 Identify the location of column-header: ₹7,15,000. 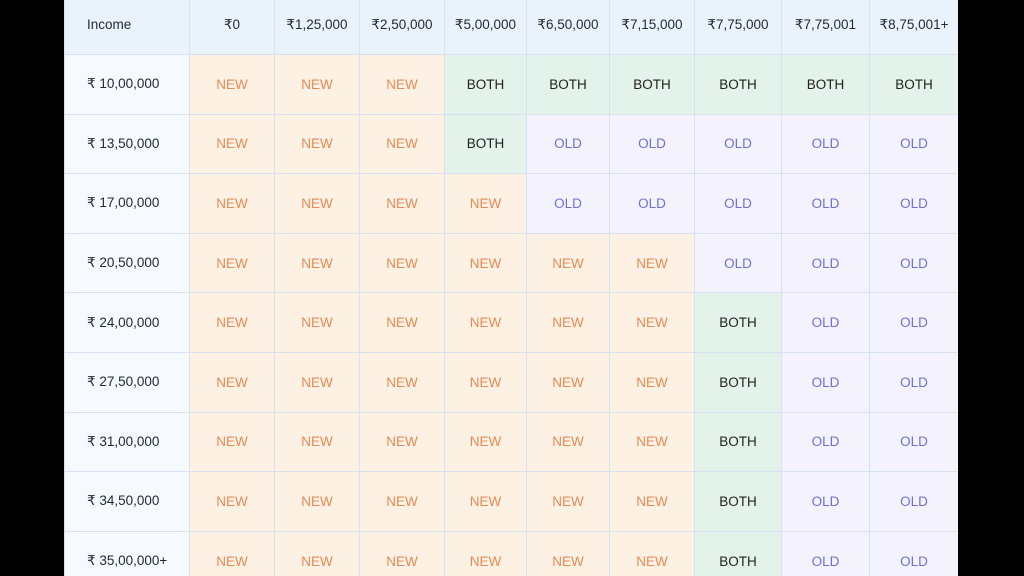
(652, 27).